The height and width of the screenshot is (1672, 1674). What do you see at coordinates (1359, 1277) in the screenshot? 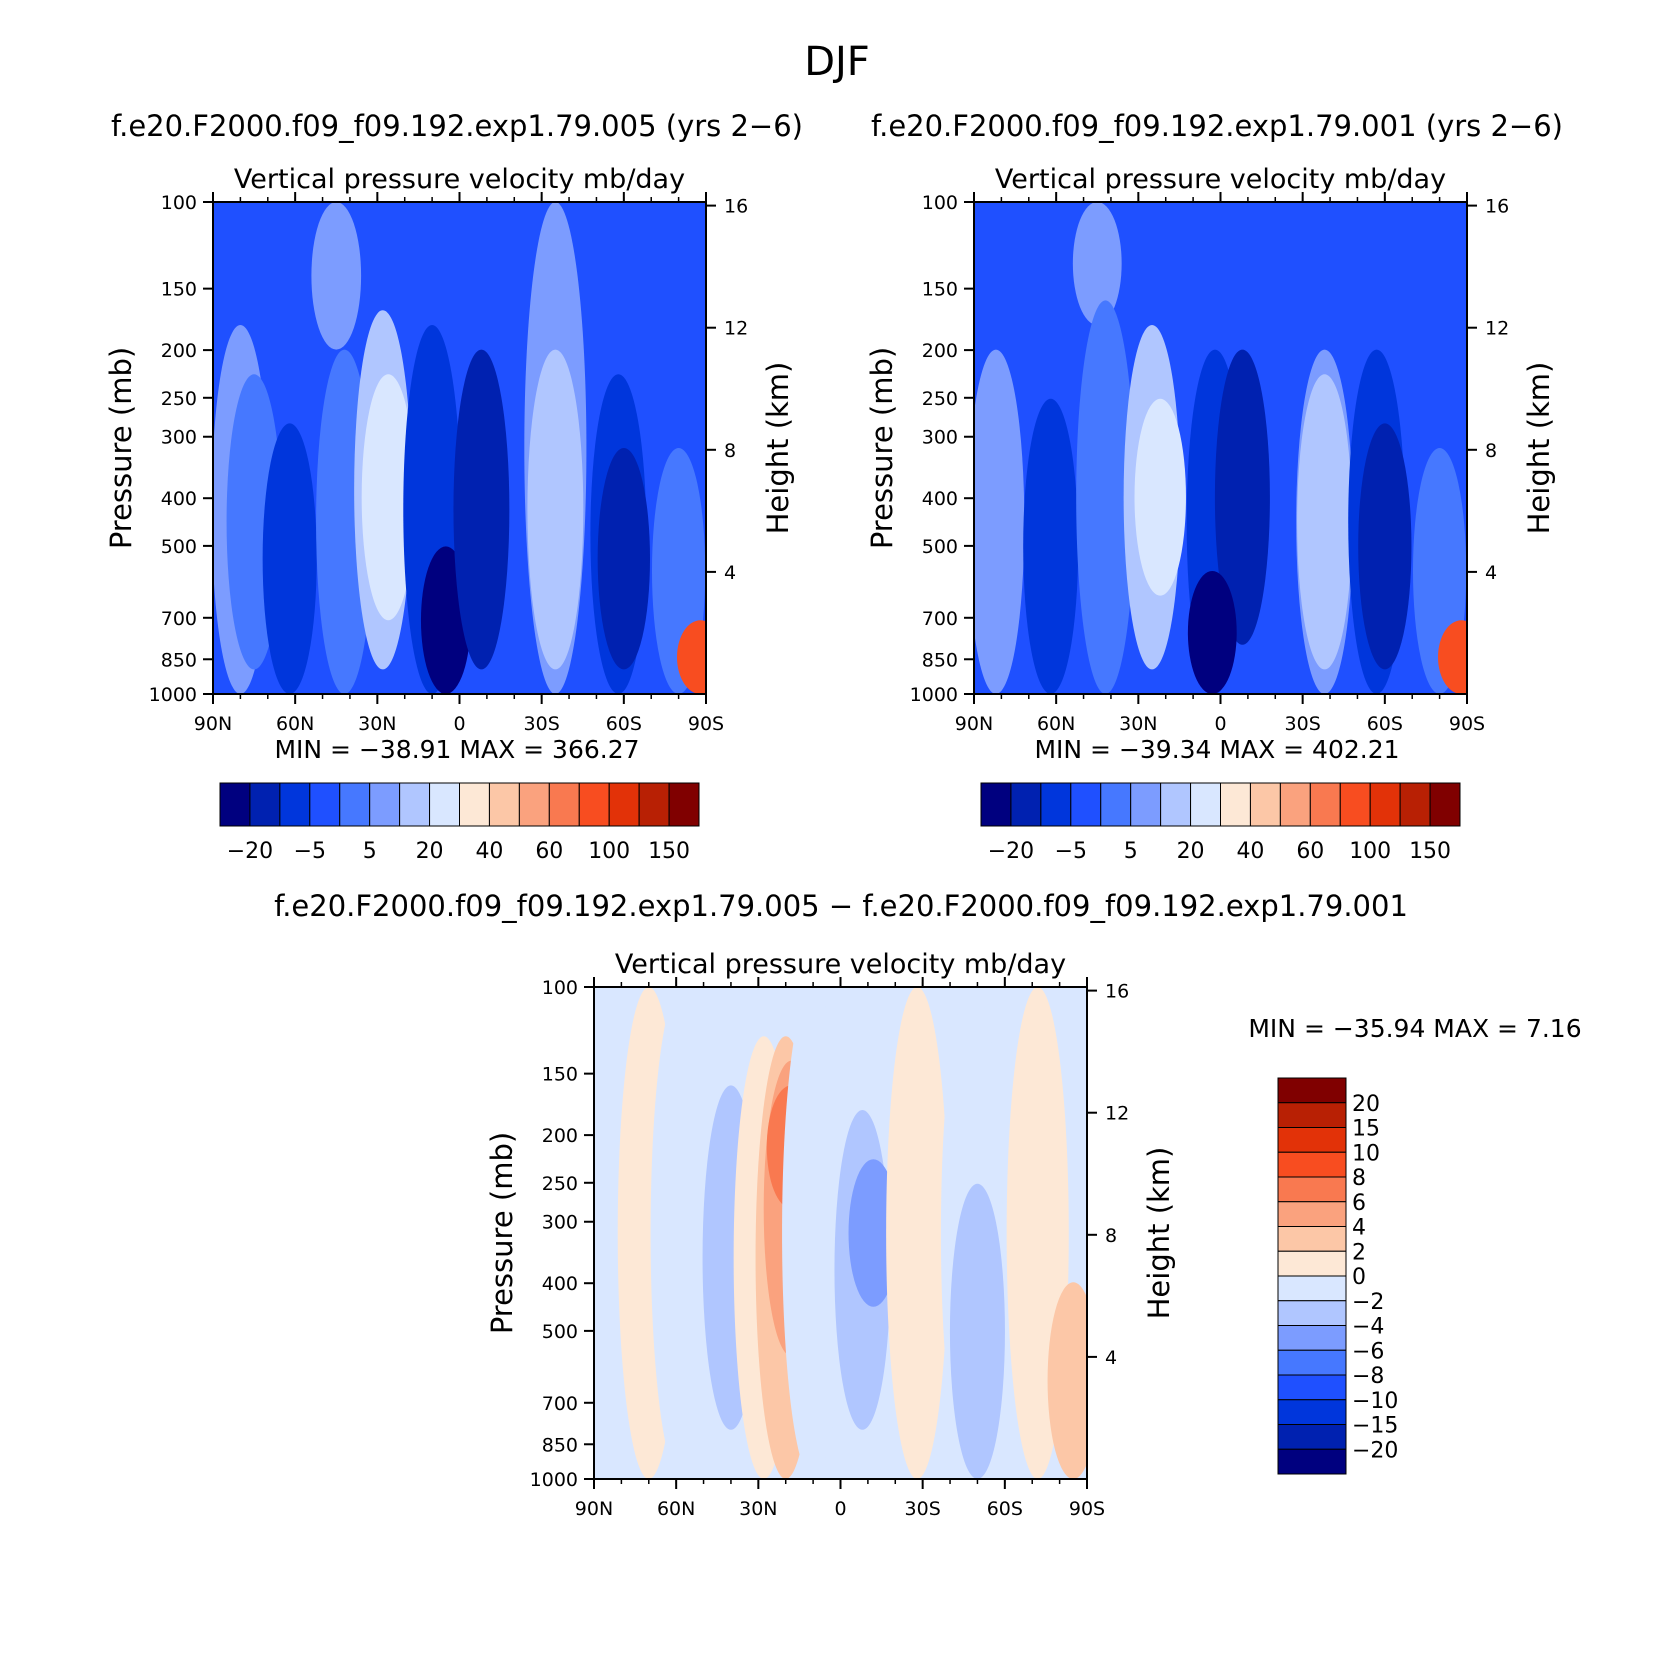
I see `colorbar-label: 0` at bounding box center [1359, 1277].